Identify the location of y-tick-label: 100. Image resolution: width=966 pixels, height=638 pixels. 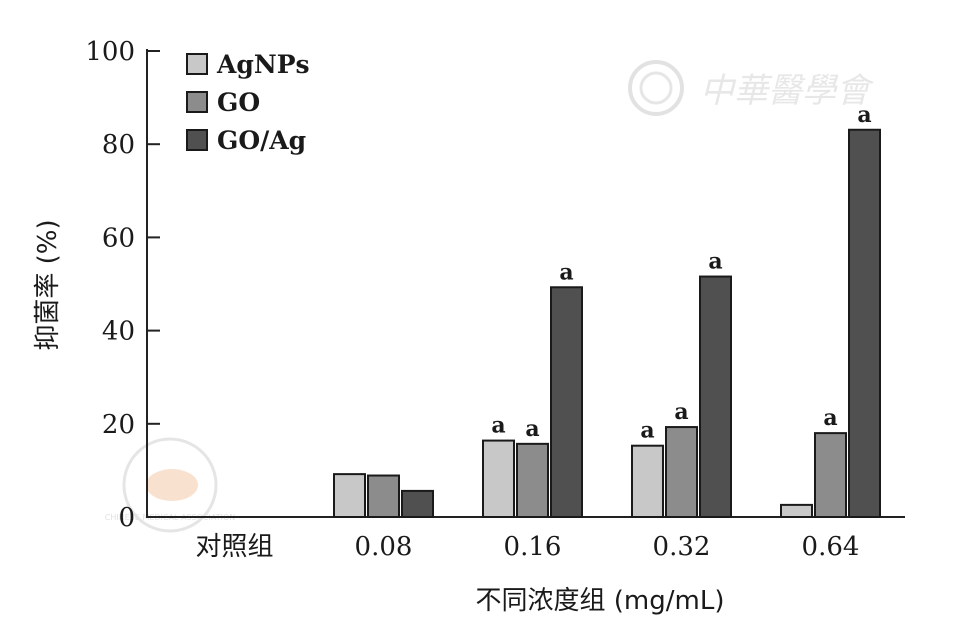
(110, 52).